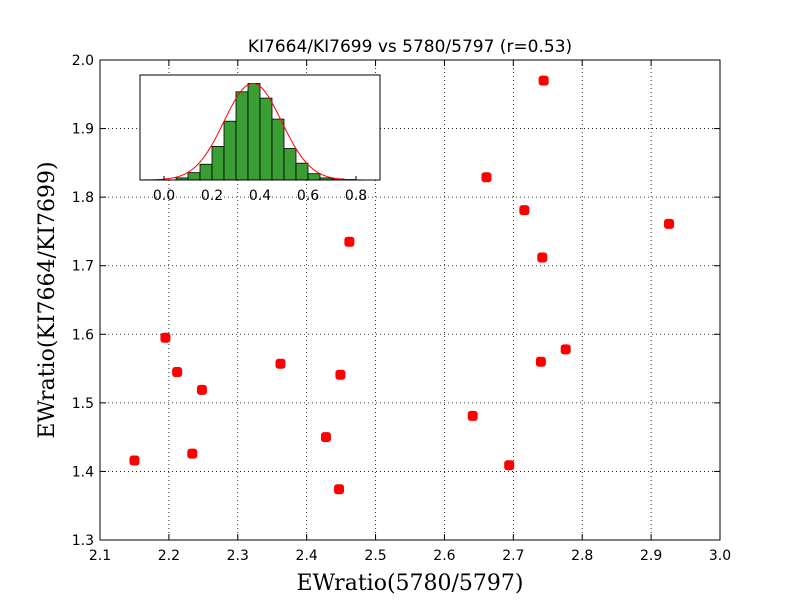  What do you see at coordinates (47, 299) in the screenshot?
I see `y-axis-label: EWratio(KI7664/KI7699)` at bounding box center [47, 299].